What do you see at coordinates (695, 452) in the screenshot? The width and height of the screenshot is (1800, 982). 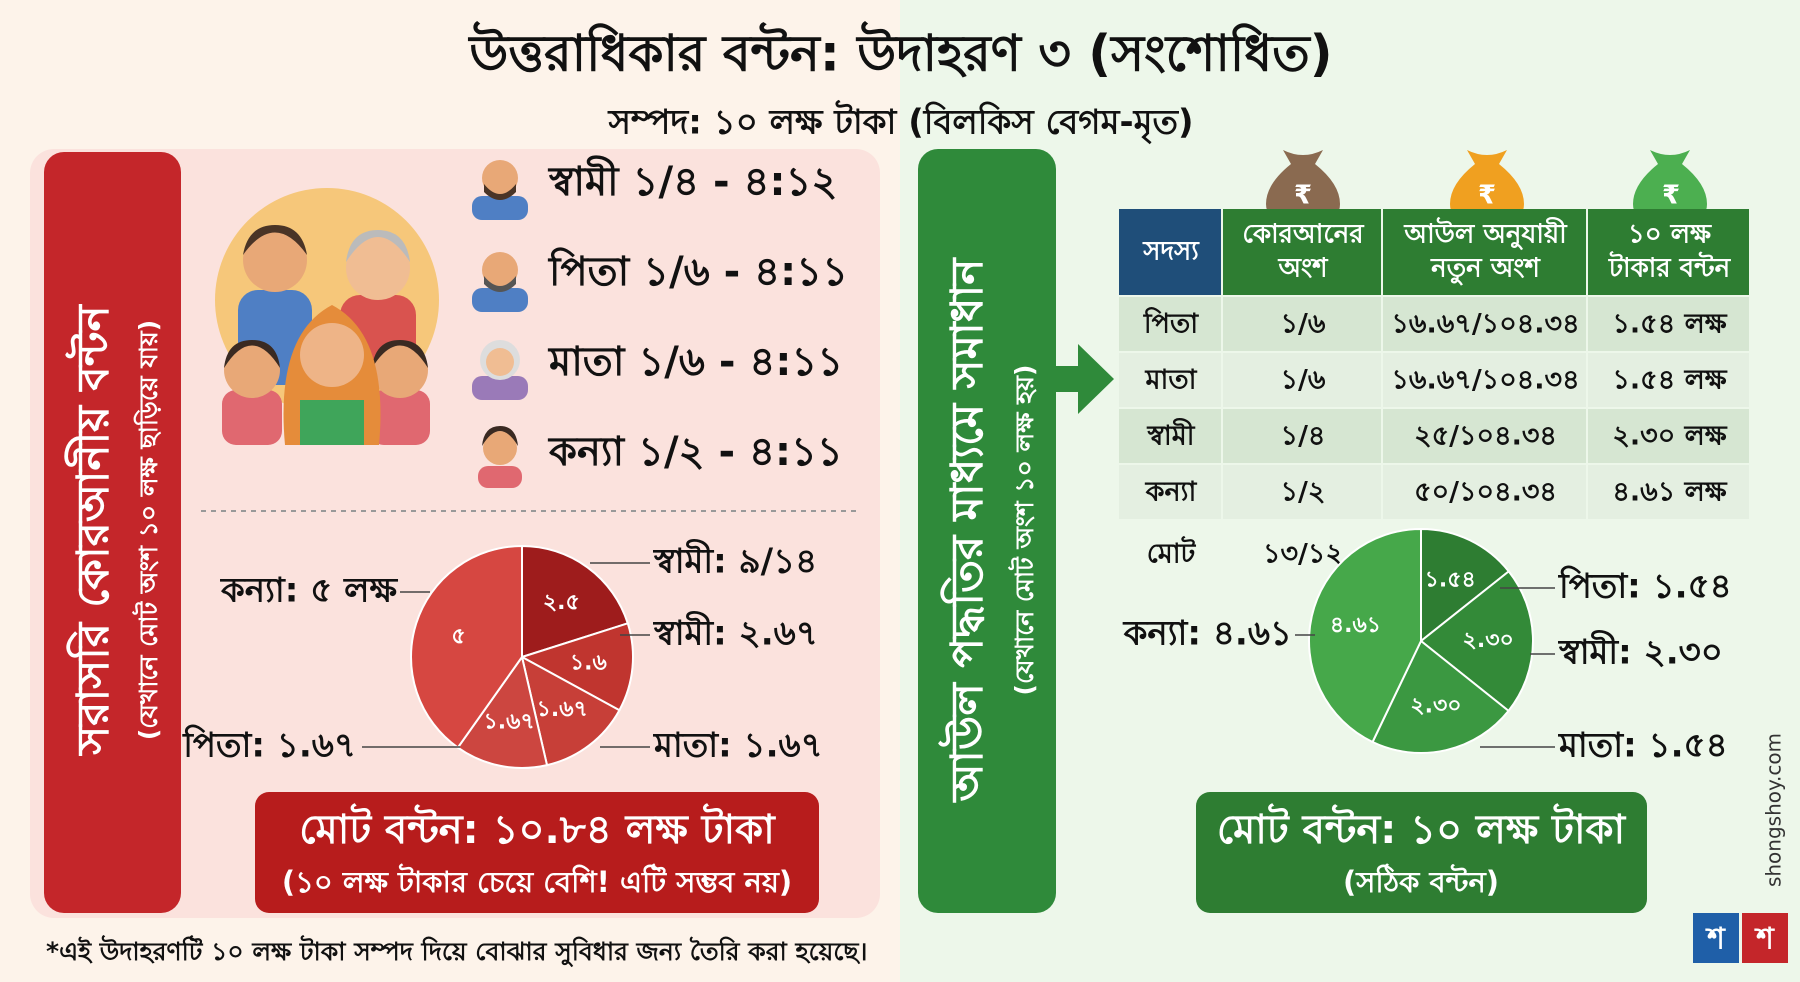 I see `member-share: কন্যা ১/২ - ৪:১১` at bounding box center [695, 452].